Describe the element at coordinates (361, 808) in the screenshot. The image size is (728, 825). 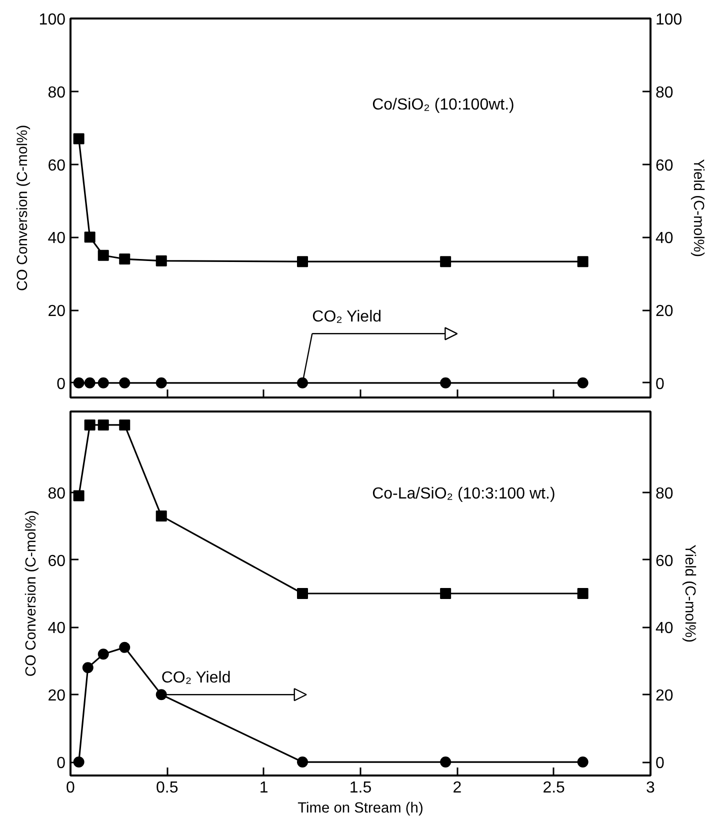
I see `x-axis-title: Time on Stream (h)` at that location.